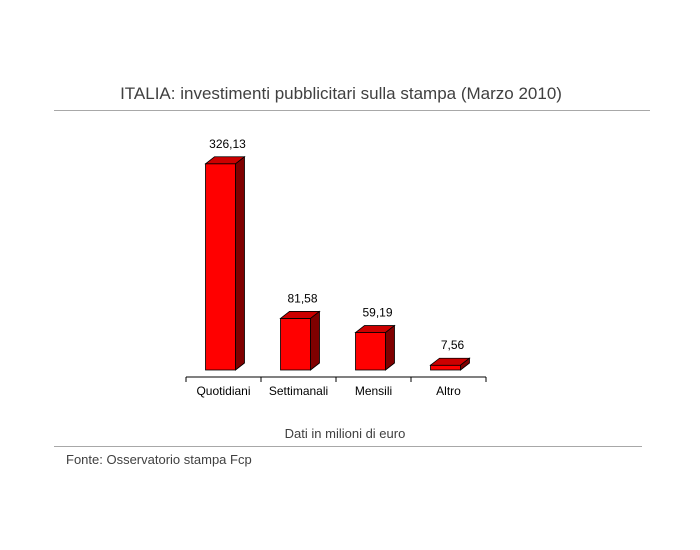 Image resolution: width=700 pixels, height=550 pixels. Describe the element at coordinates (345, 433) in the screenshot. I see `x-axis-label: Dati in milioni di euro` at that location.